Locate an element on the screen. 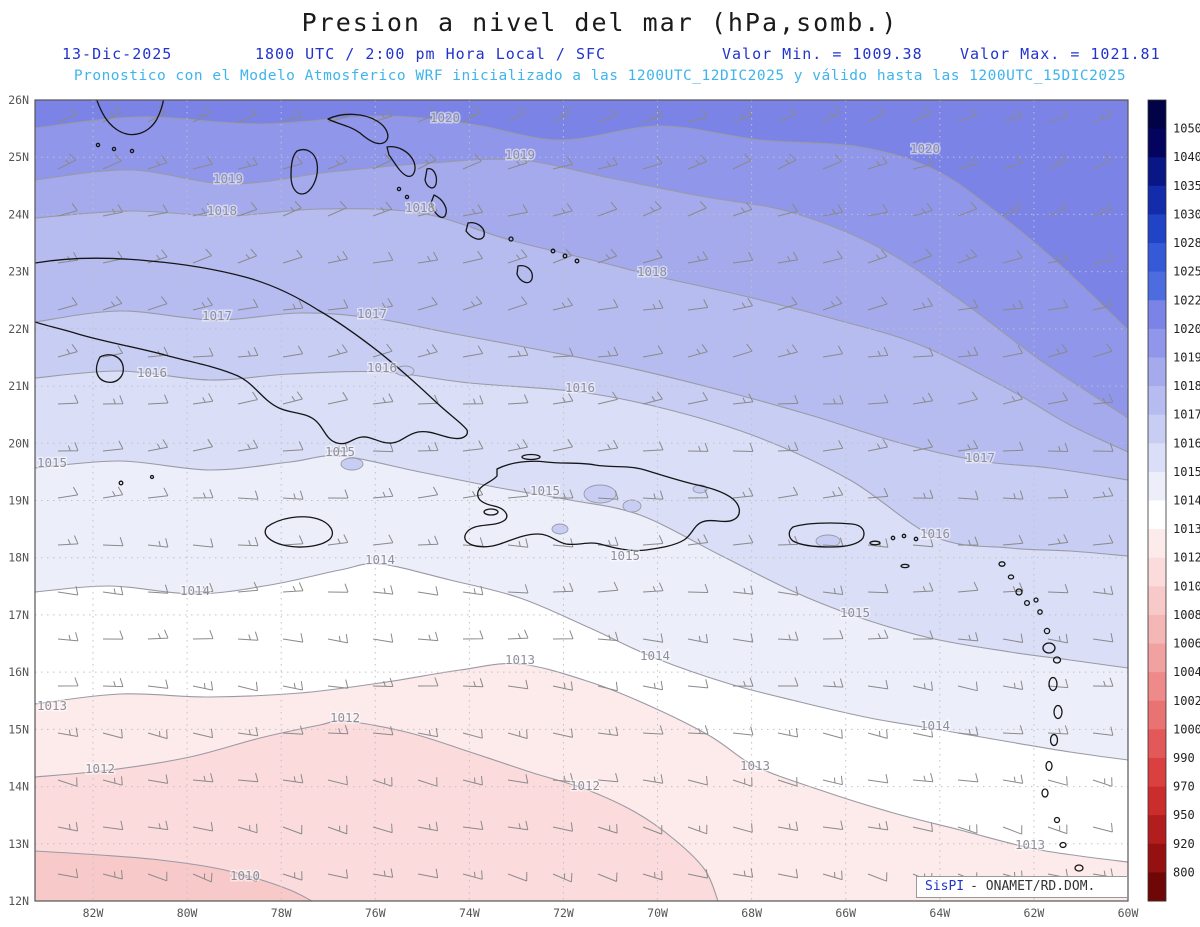 This screenshot has width=1200, height=927. isobar-label: 1013 is located at coordinates (1030, 844).